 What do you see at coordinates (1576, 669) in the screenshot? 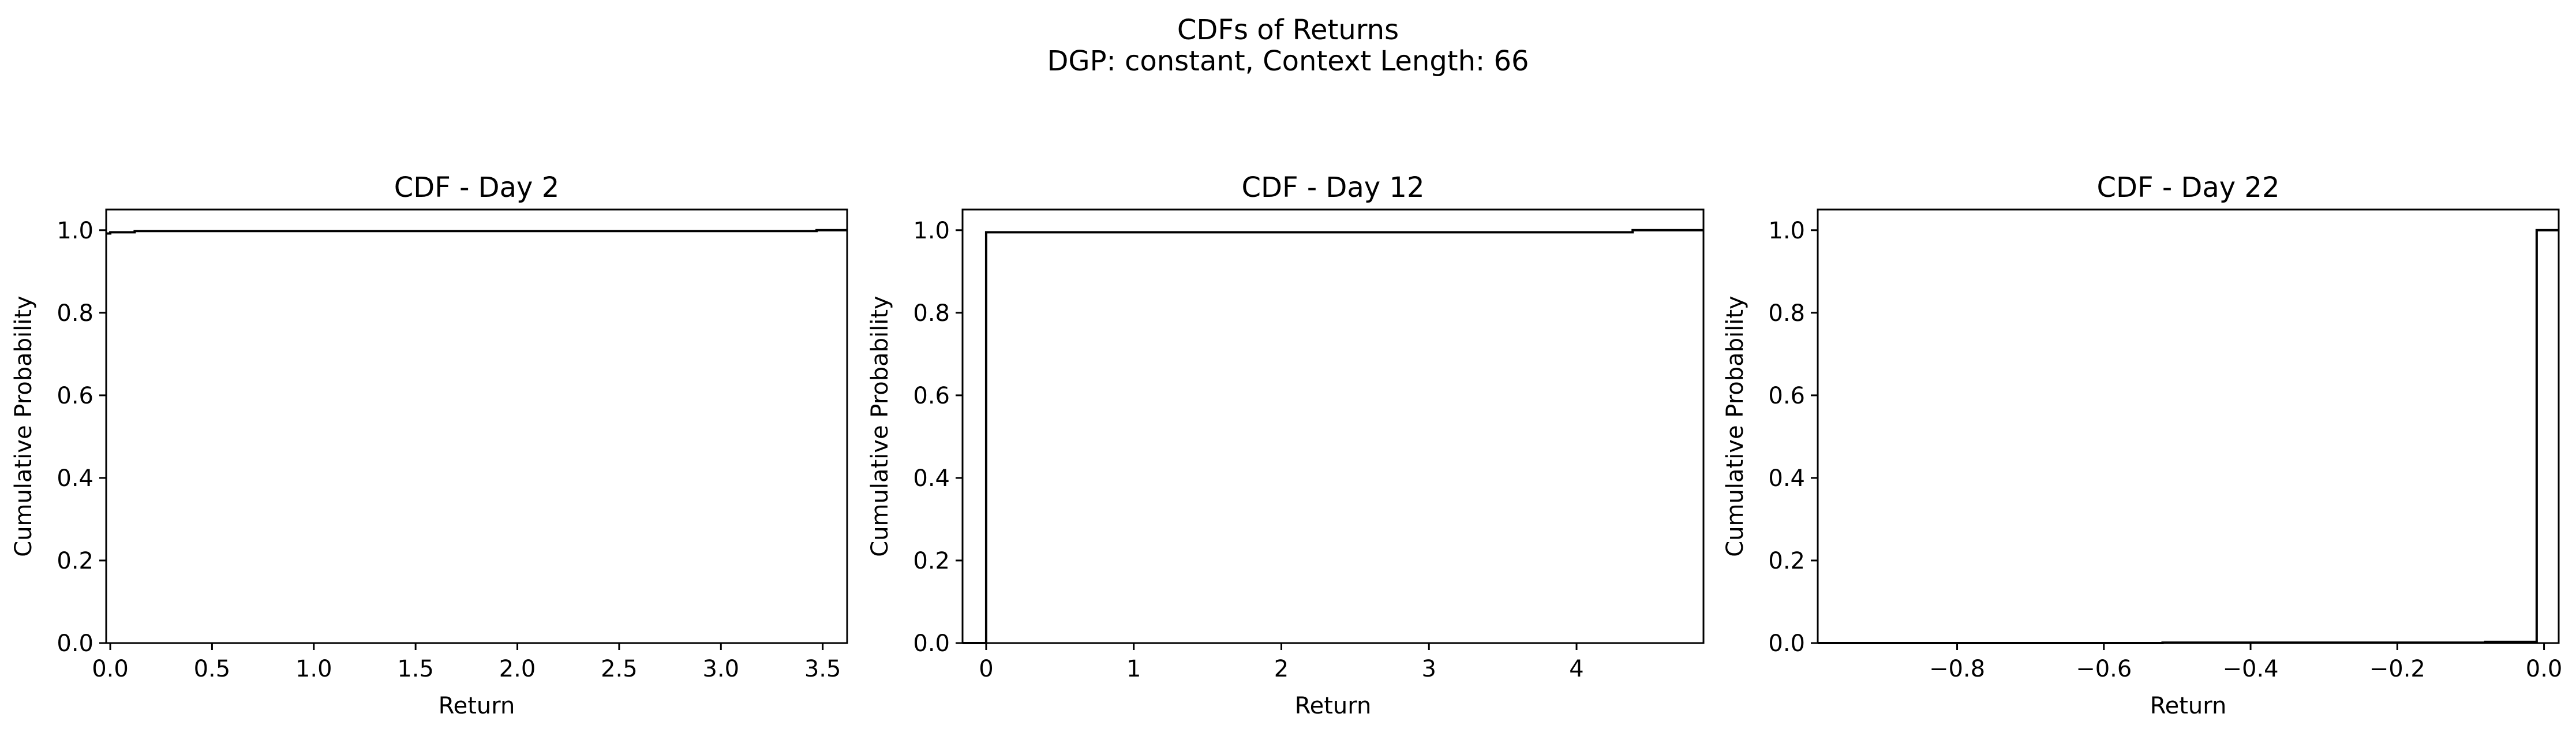
I see `x-tick-label: 4` at bounding box center [1576, 669].